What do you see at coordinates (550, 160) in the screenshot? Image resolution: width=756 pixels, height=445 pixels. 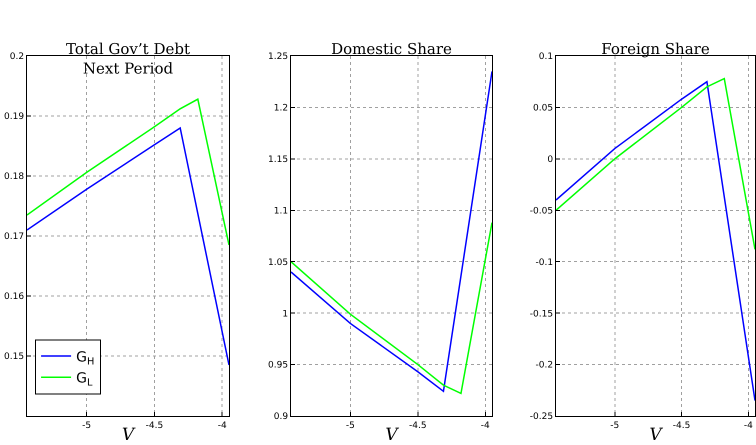 I see `y-tick-label: 0` at bounding box center [550, 160].